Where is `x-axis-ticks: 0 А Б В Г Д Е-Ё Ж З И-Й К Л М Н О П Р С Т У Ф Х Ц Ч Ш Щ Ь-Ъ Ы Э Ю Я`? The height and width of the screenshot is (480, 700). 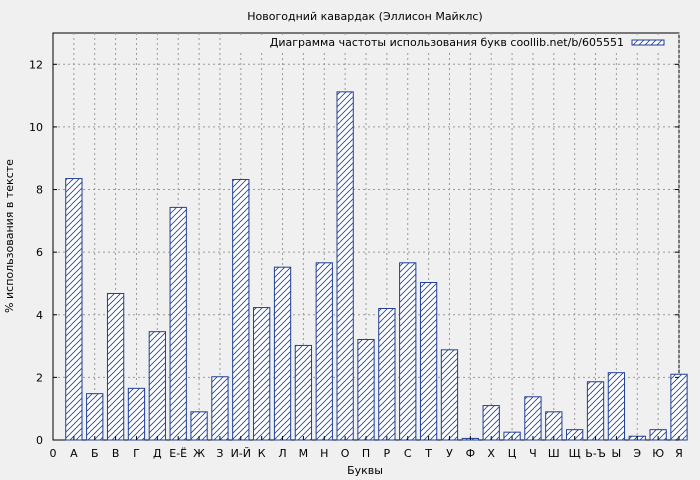
x-axis-ticks: 0 А Б В Г Д Е-Ё Ж З И-Й К Л М Н О П Р С Т У Ф Х Ц Ч Ш Щ Ь-Ъ Ы Э Ю Я is located at coordinates (366, 448).